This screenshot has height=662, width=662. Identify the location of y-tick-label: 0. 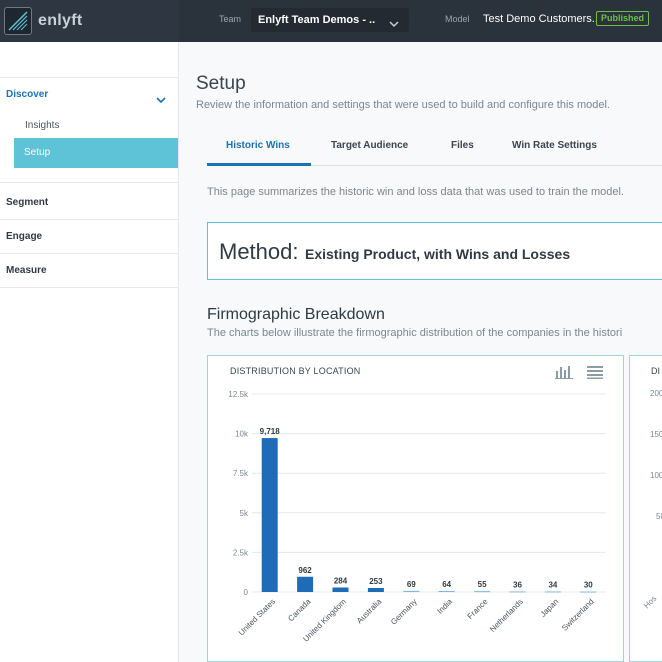
(246, 592).